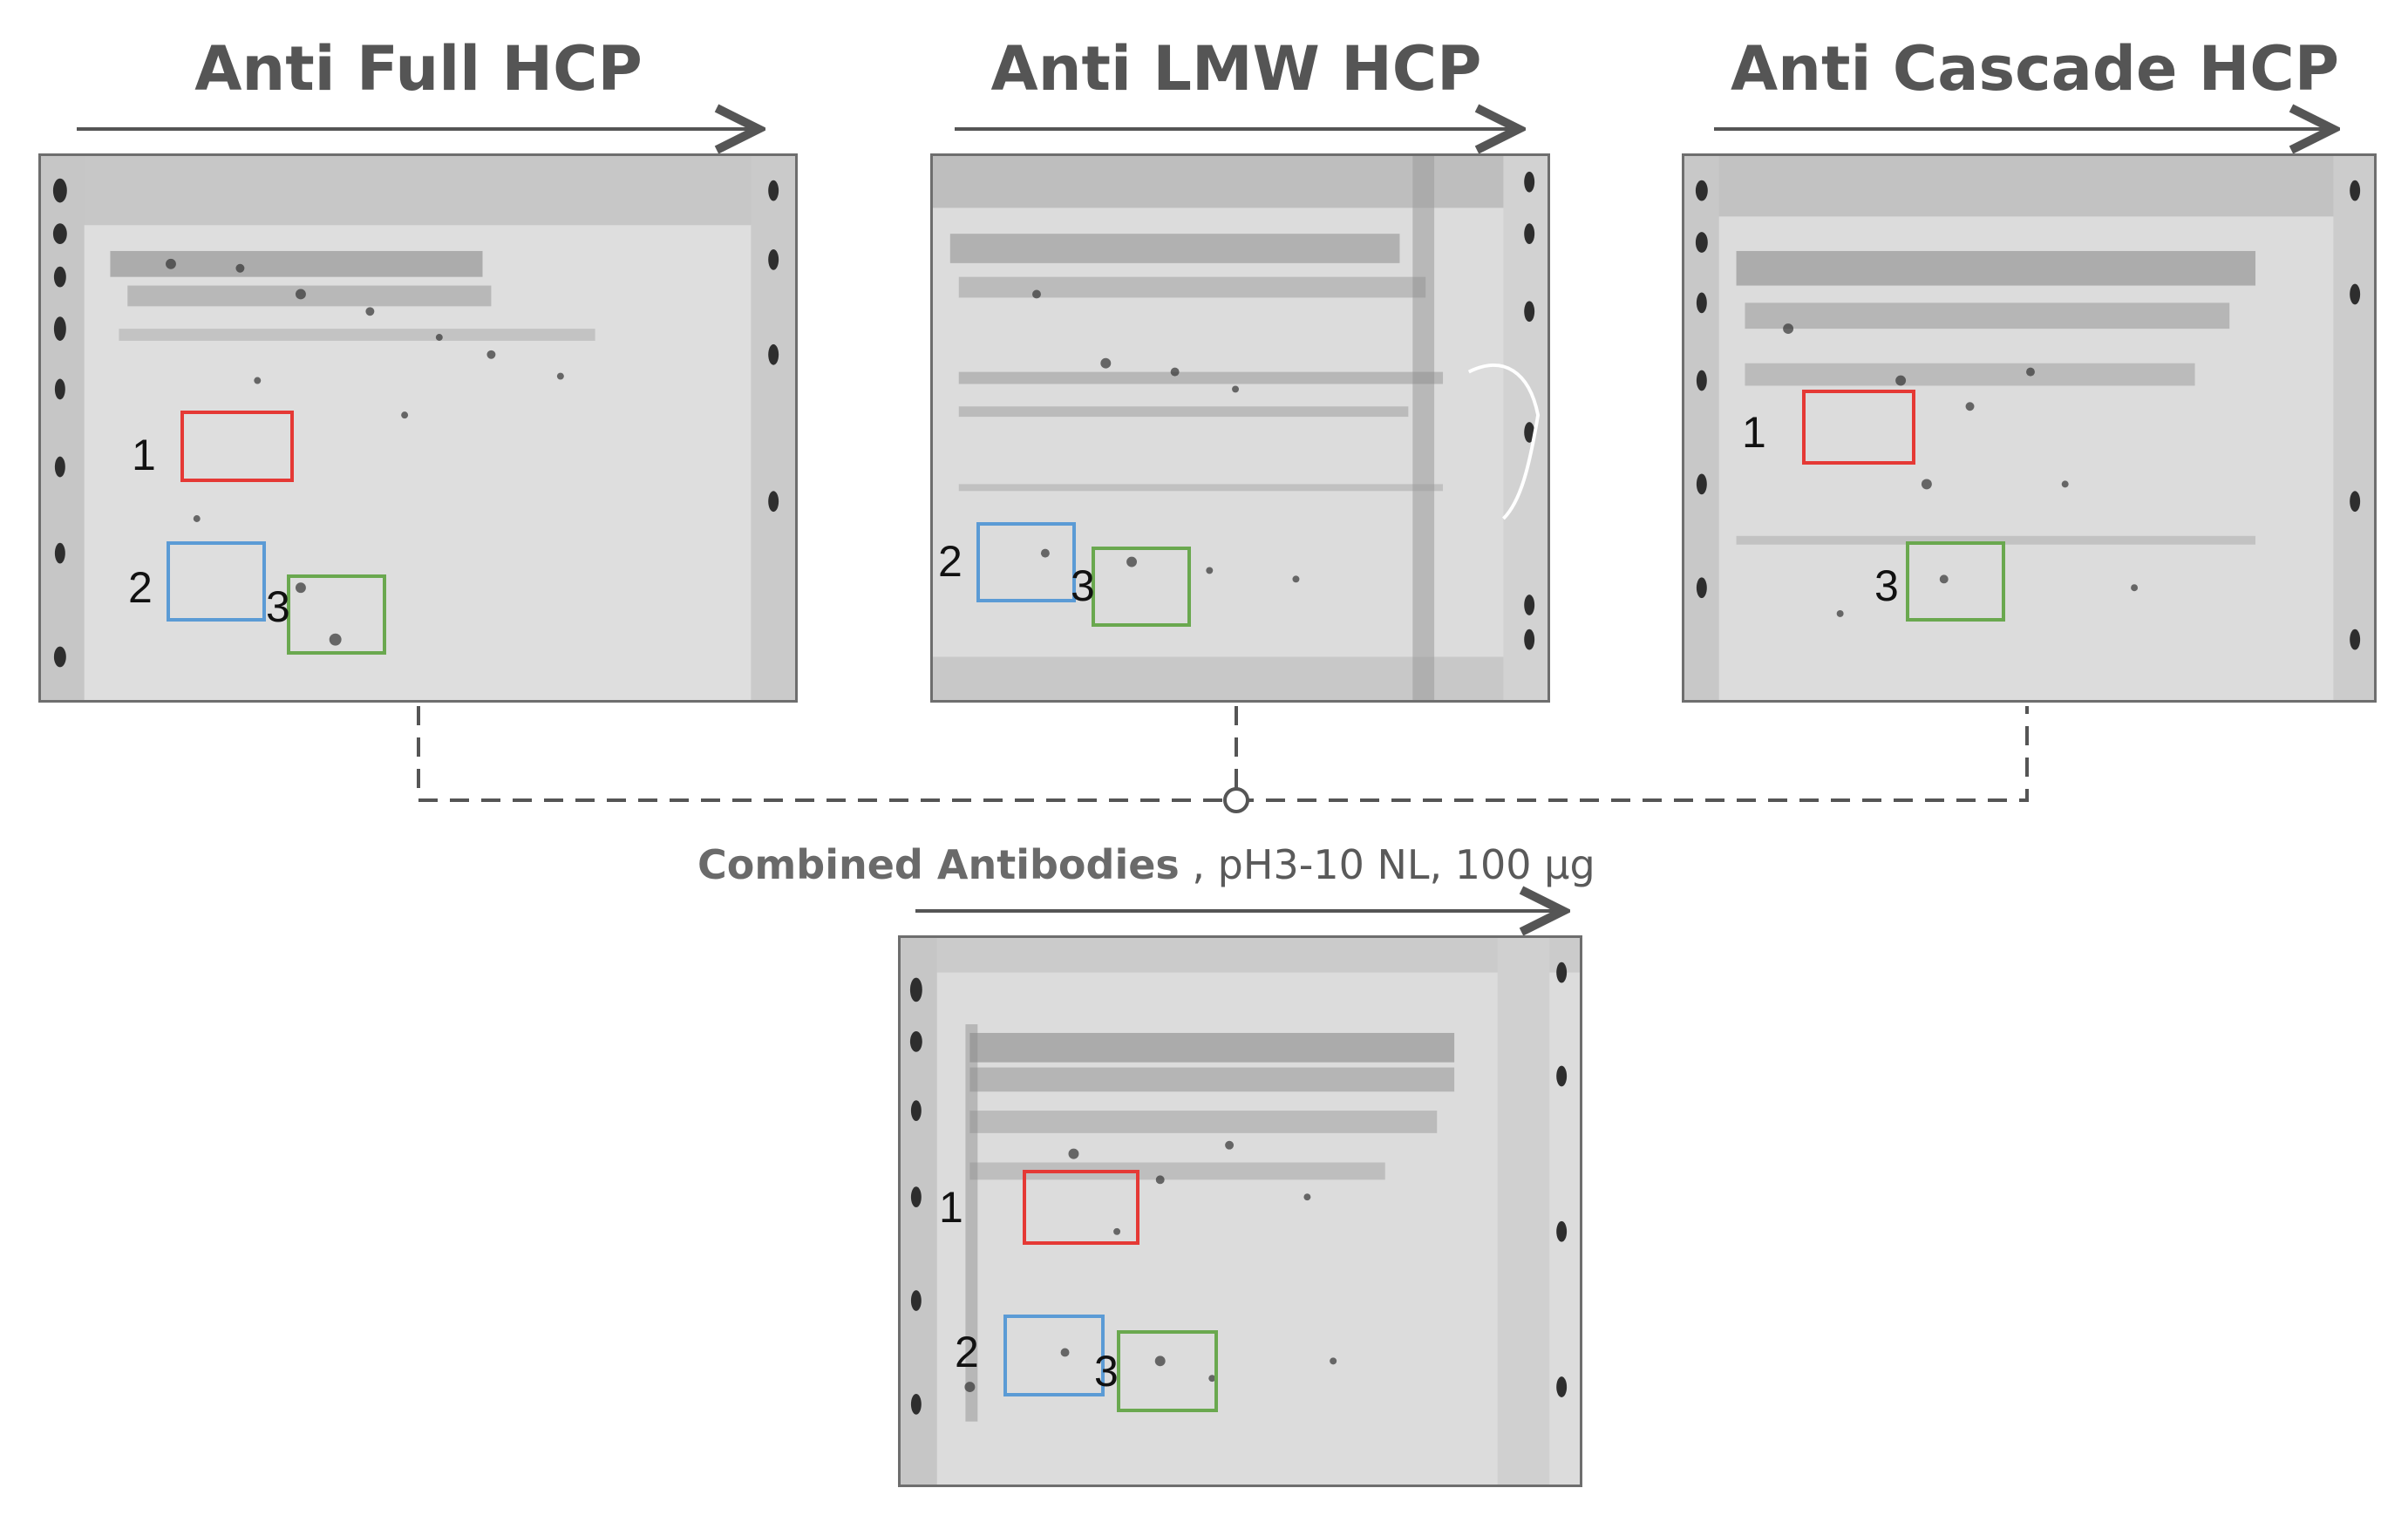 The height and width of the screenshot is (1522, 2408). I want to click on panel-title-full-hcp: Anti Full HCP, so click(418, 69).